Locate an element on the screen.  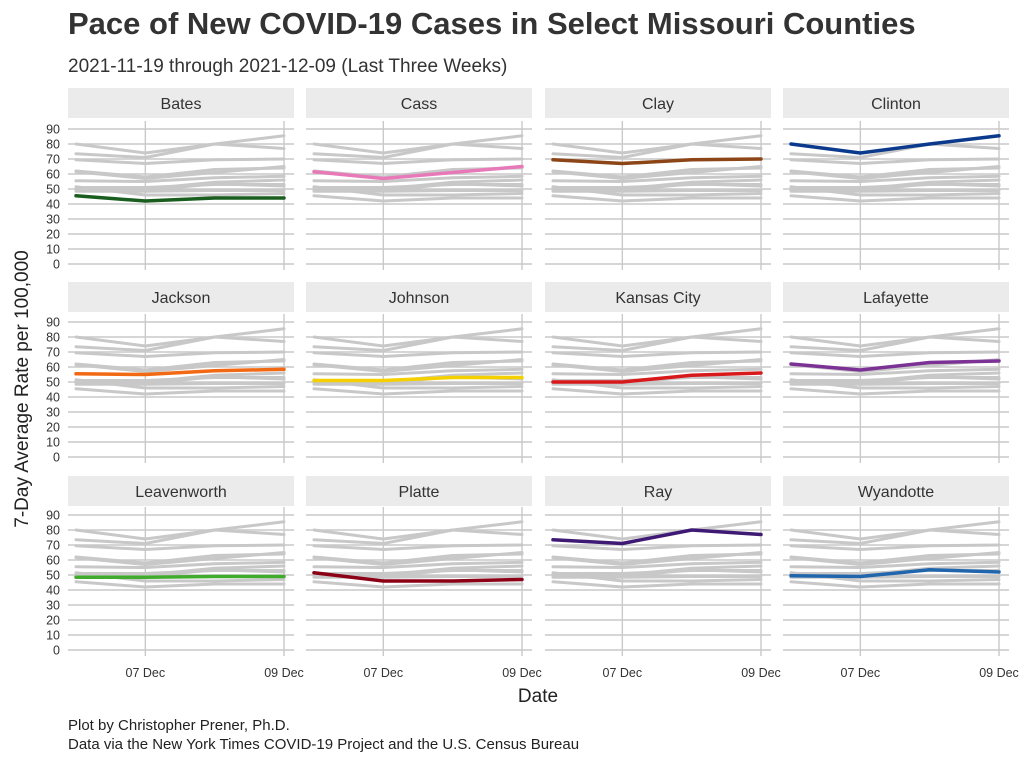
panel-johnson-bg-line-jackson is located at coordinates (418, 371).